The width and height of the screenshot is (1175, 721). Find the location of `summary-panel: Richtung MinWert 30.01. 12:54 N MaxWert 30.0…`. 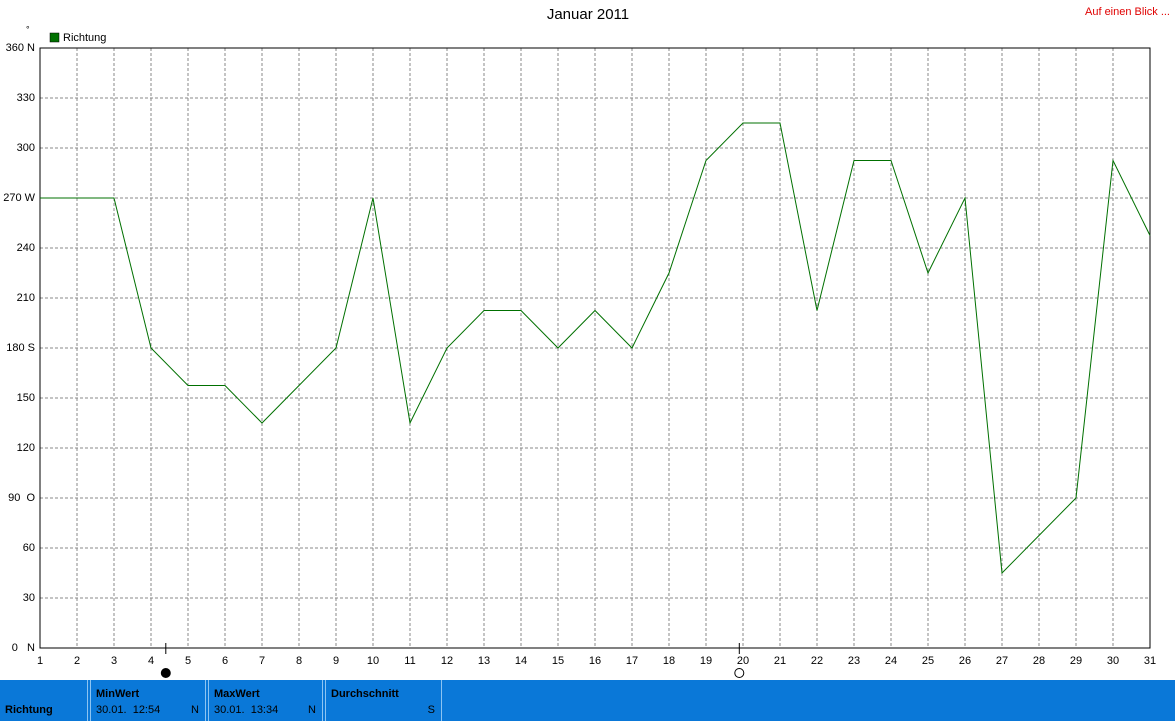

summary-panel: Richtung MinWert 30.01. 12:54 N MaxWert 30.0… is located at coordinates (587, 700).